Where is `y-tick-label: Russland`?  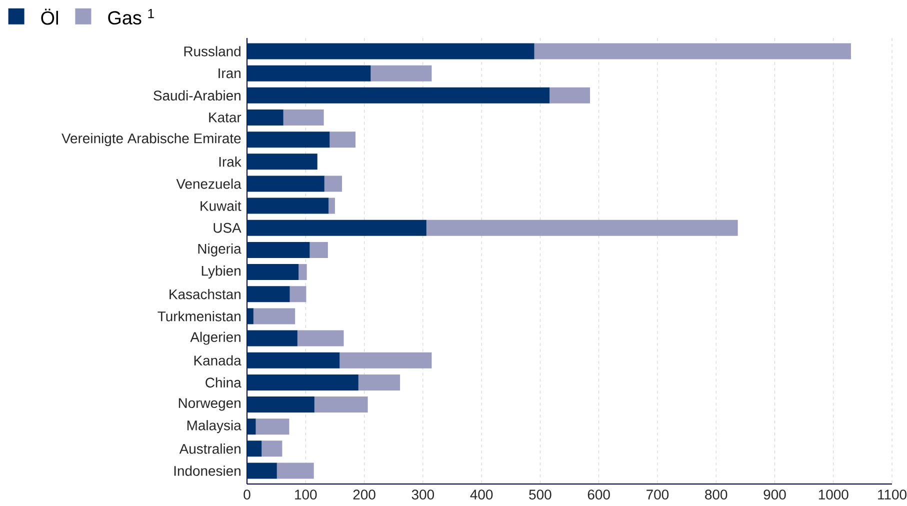
y-tick-label: Russland is located at coordinates (212, 51).